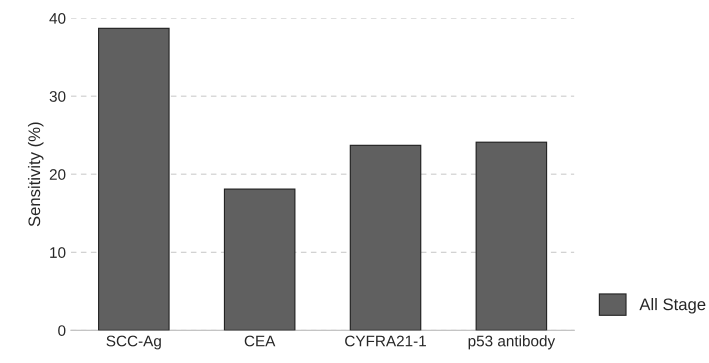 The width and height of the screenshot is (709, 363). Describe the element at coordinates (57, 18) in the screenshot. I see `y-tick-label: 40` at that location.